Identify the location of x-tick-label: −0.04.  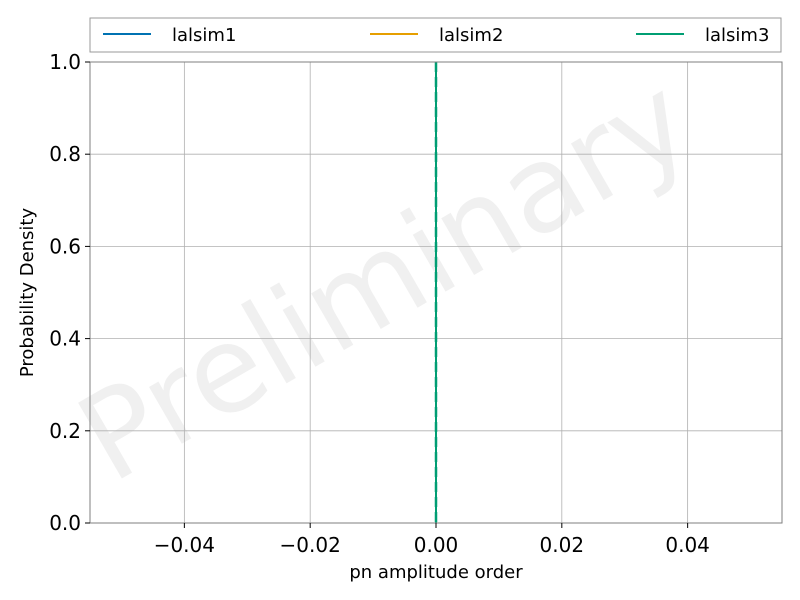
(184, 545).